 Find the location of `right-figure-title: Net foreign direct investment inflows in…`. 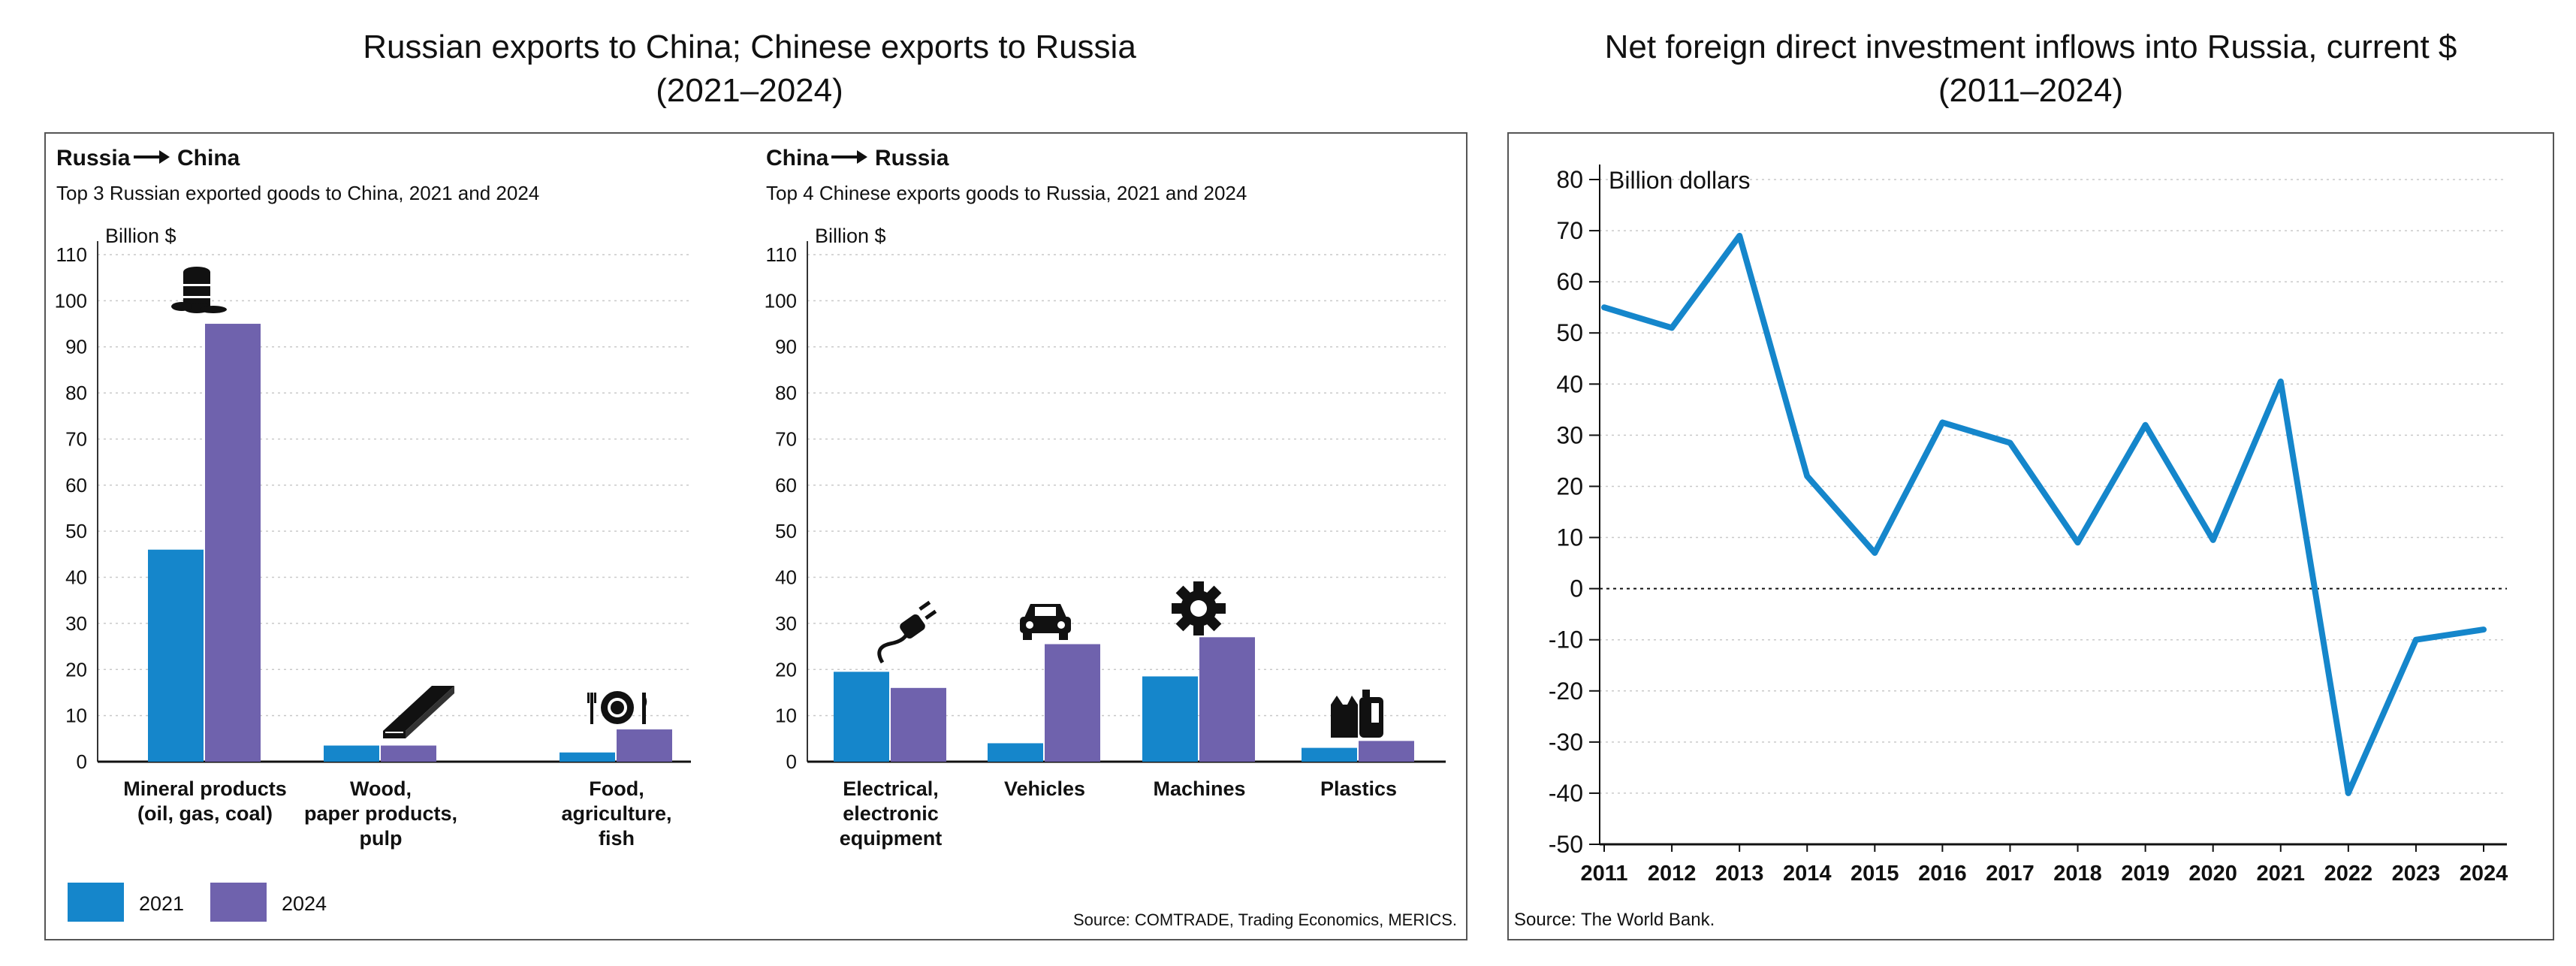

right-figure-title: Net foreign direct investment inflows in… is located at coordinates (2031, 69).